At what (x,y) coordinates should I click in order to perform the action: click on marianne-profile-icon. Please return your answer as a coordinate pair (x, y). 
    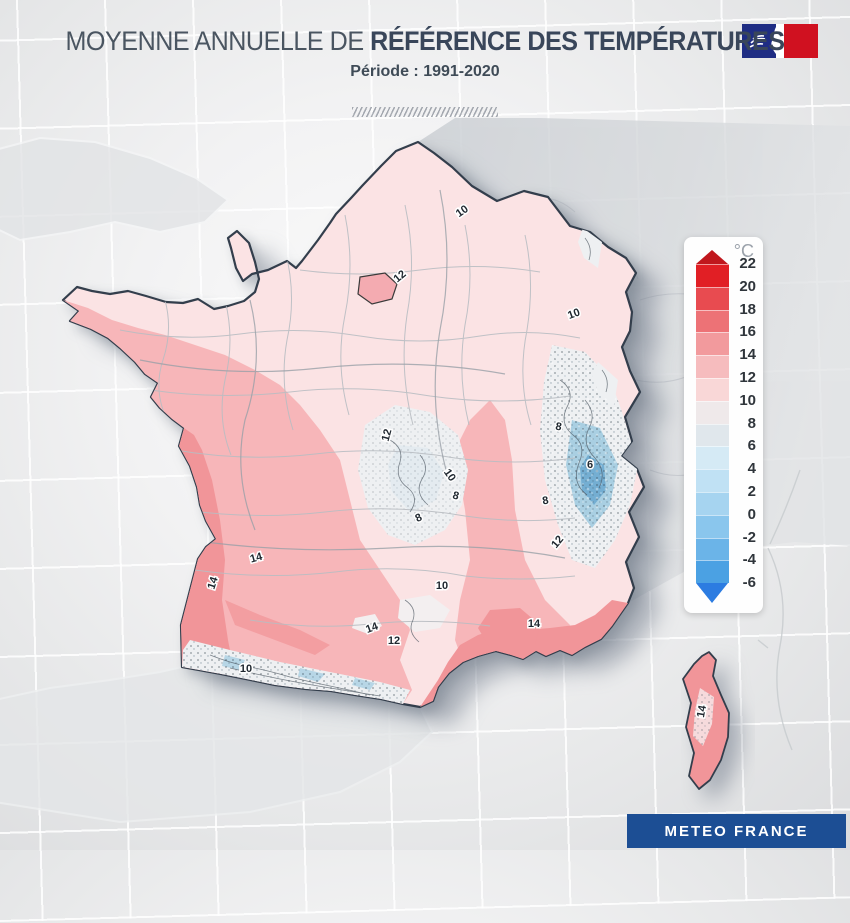
    Looking at the image, I should click on (777, 41).